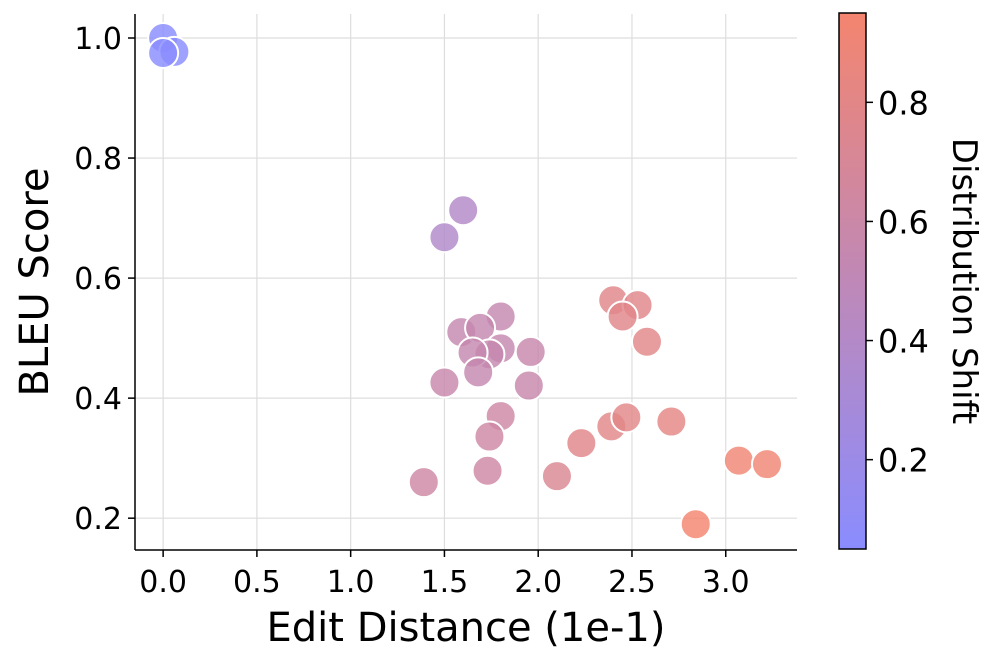 This screenshot has height=663, width=997. Describe the element at coordinates (726, 582) in the screenshot. I see `x-tick-label: 3.0` at that location.